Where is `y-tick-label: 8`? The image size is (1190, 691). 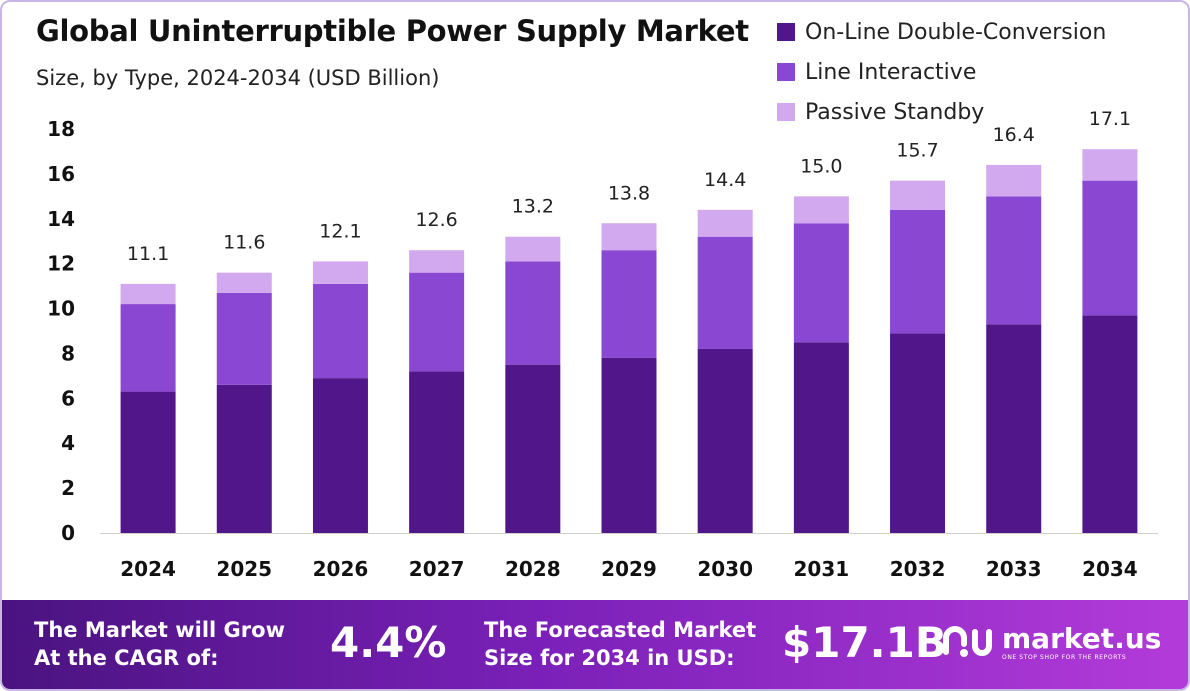 y-tick-label: 8 is located at coordinates (68, 353).